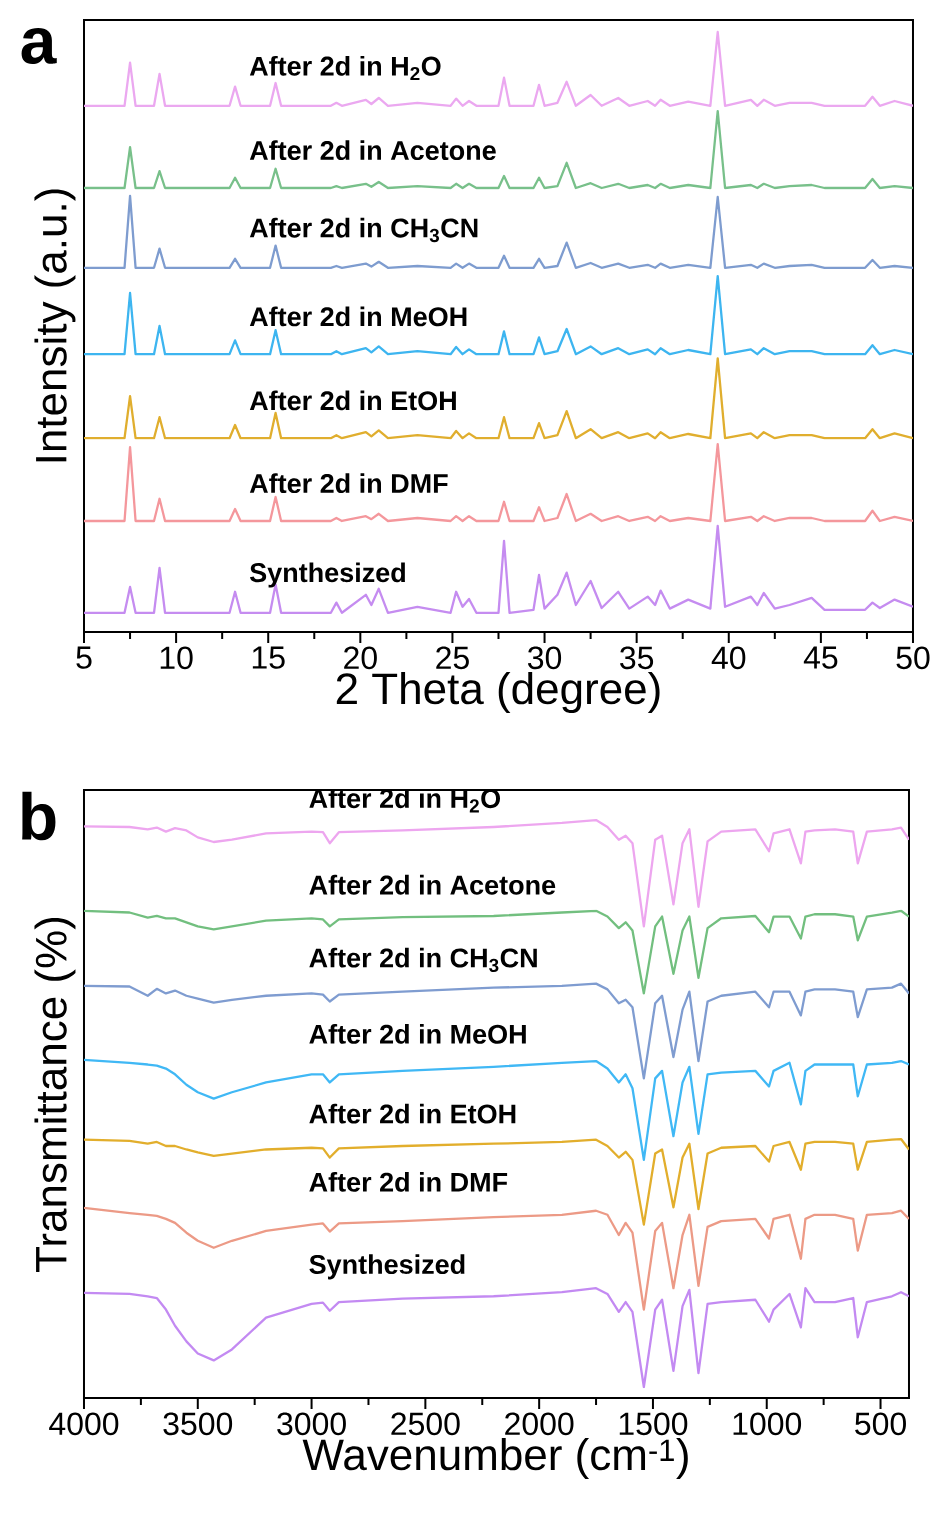 This screenshot has width=940, height=1519. What do you see at coordinates (55, 325) in the screenshot?
I see `y-axis-title: Intensity (a.u.)` at bounding box center [55, 325].